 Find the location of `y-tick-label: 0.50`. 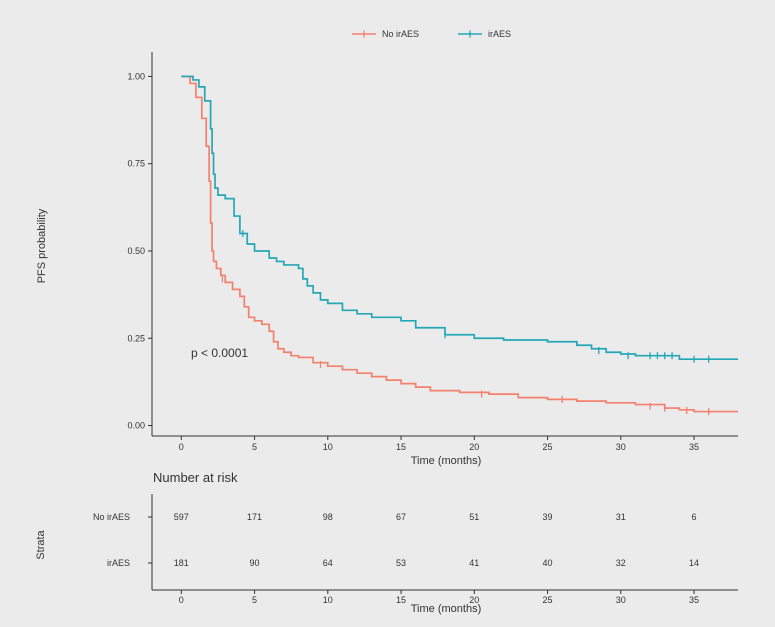

y-tick-label: 0.50 is located at coordinates (136, 251).